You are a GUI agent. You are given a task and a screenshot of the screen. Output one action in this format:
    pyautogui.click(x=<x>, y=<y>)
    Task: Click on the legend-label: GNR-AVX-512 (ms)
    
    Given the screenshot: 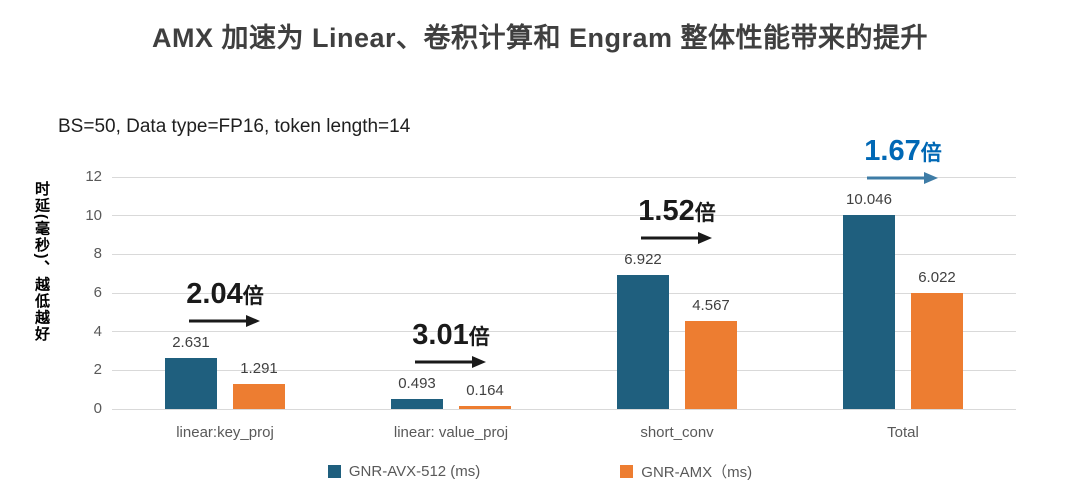 What is the action you would take?
    pyautogui.click(x=414, y=471)
    